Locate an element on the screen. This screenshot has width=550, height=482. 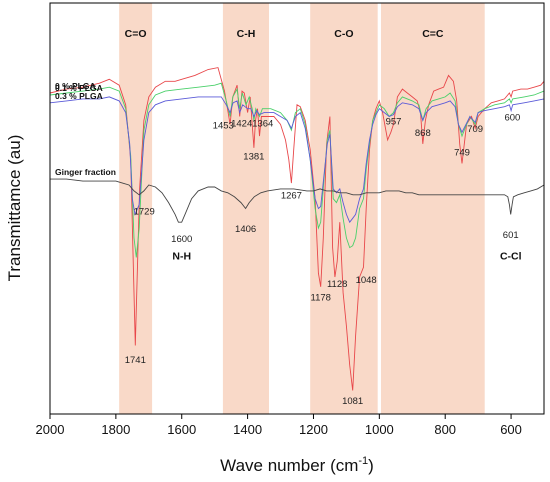
peak-label-749: 749 is located at coordinates (462, 153).